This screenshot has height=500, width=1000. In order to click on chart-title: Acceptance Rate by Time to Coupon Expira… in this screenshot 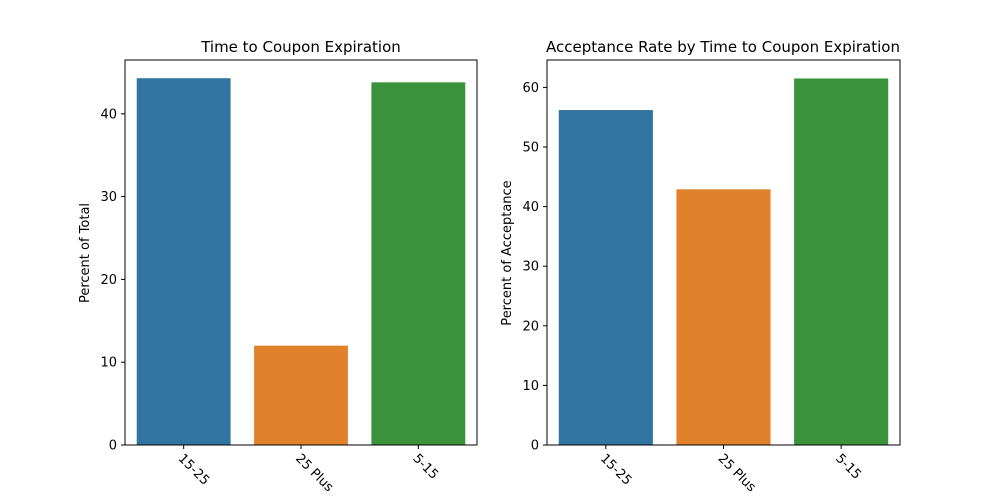, I will do `click(723, 47)`.